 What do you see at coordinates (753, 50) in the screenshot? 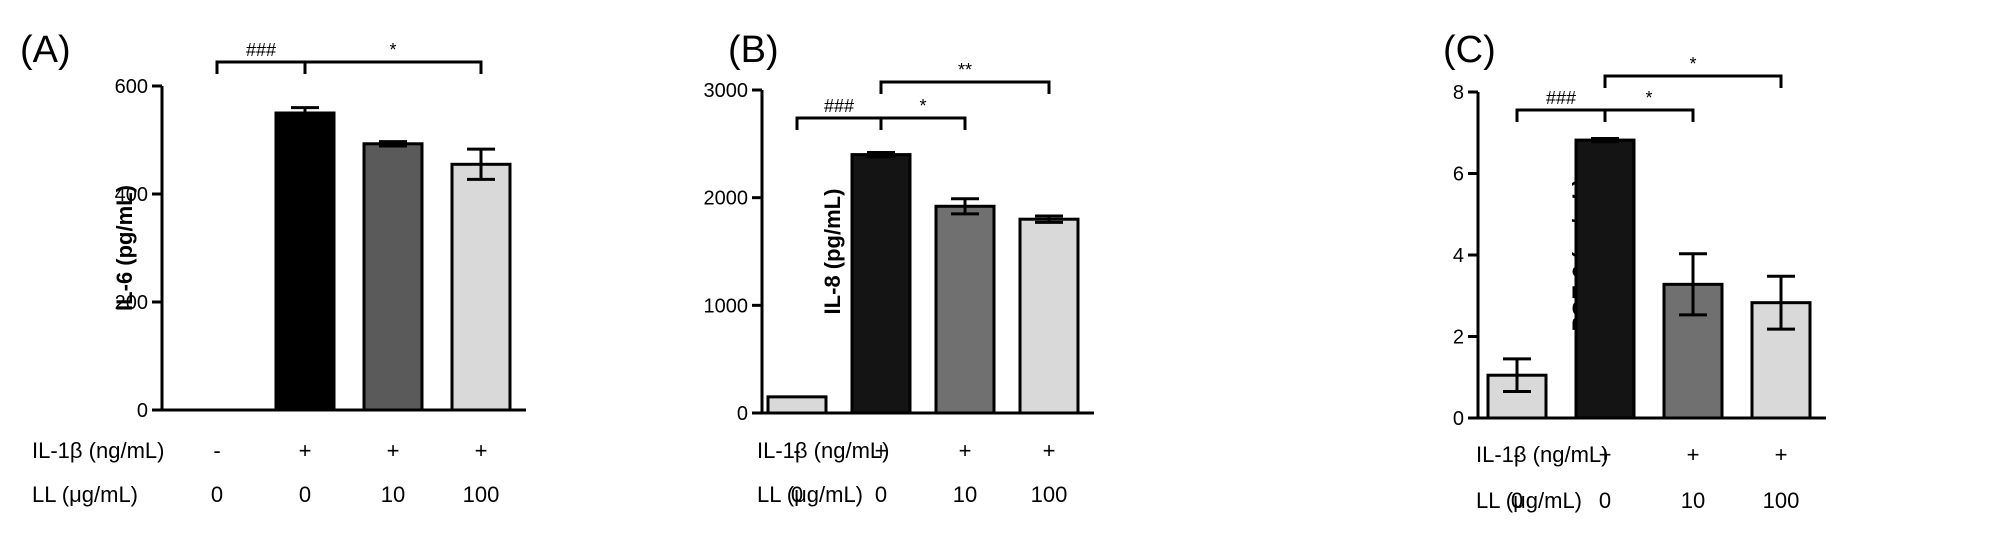
I see `panel-label: (B)` at bounding box center [753, 50].